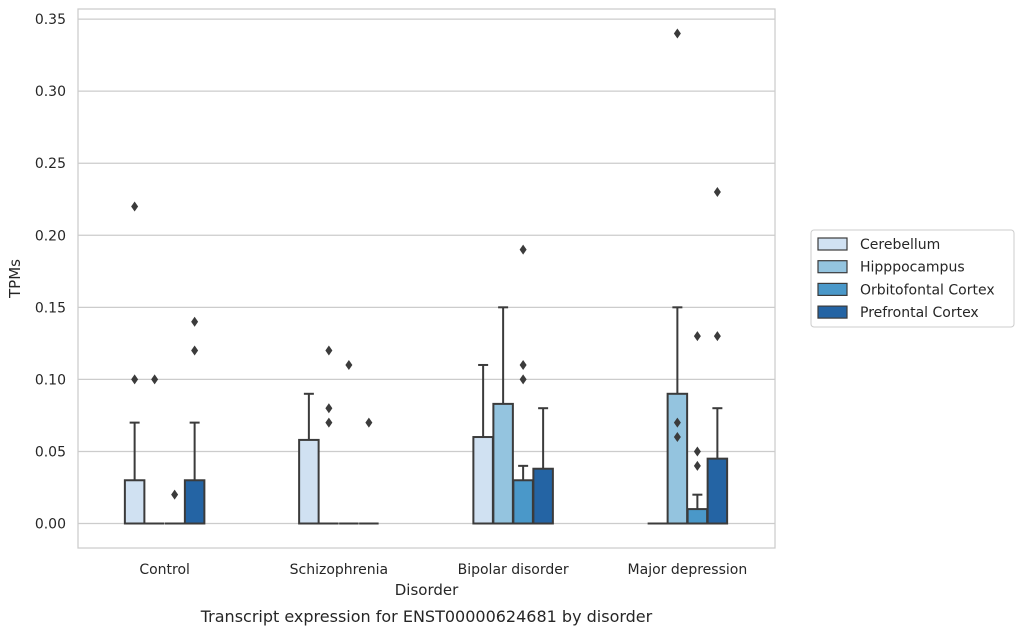  I want to click on legend-frame, so click(912, 278).